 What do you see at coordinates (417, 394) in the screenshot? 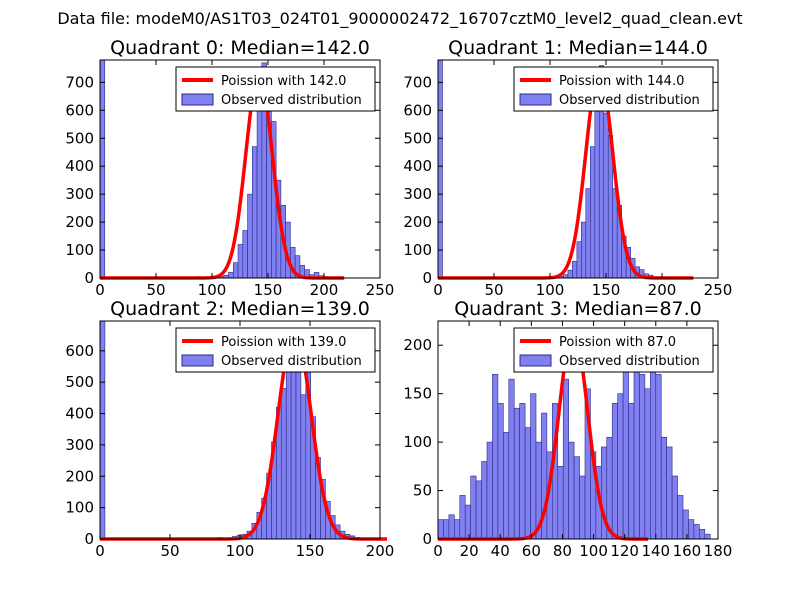
I see `y-tick-label: 150` at bounding box center [417, 394].